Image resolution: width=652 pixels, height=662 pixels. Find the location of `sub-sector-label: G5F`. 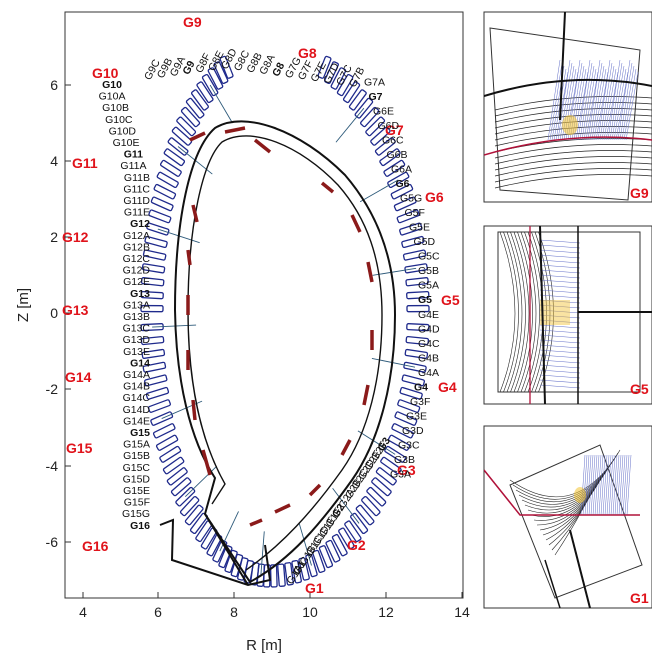

sub-sector-label: G5F is located at coordinates (415, 213).